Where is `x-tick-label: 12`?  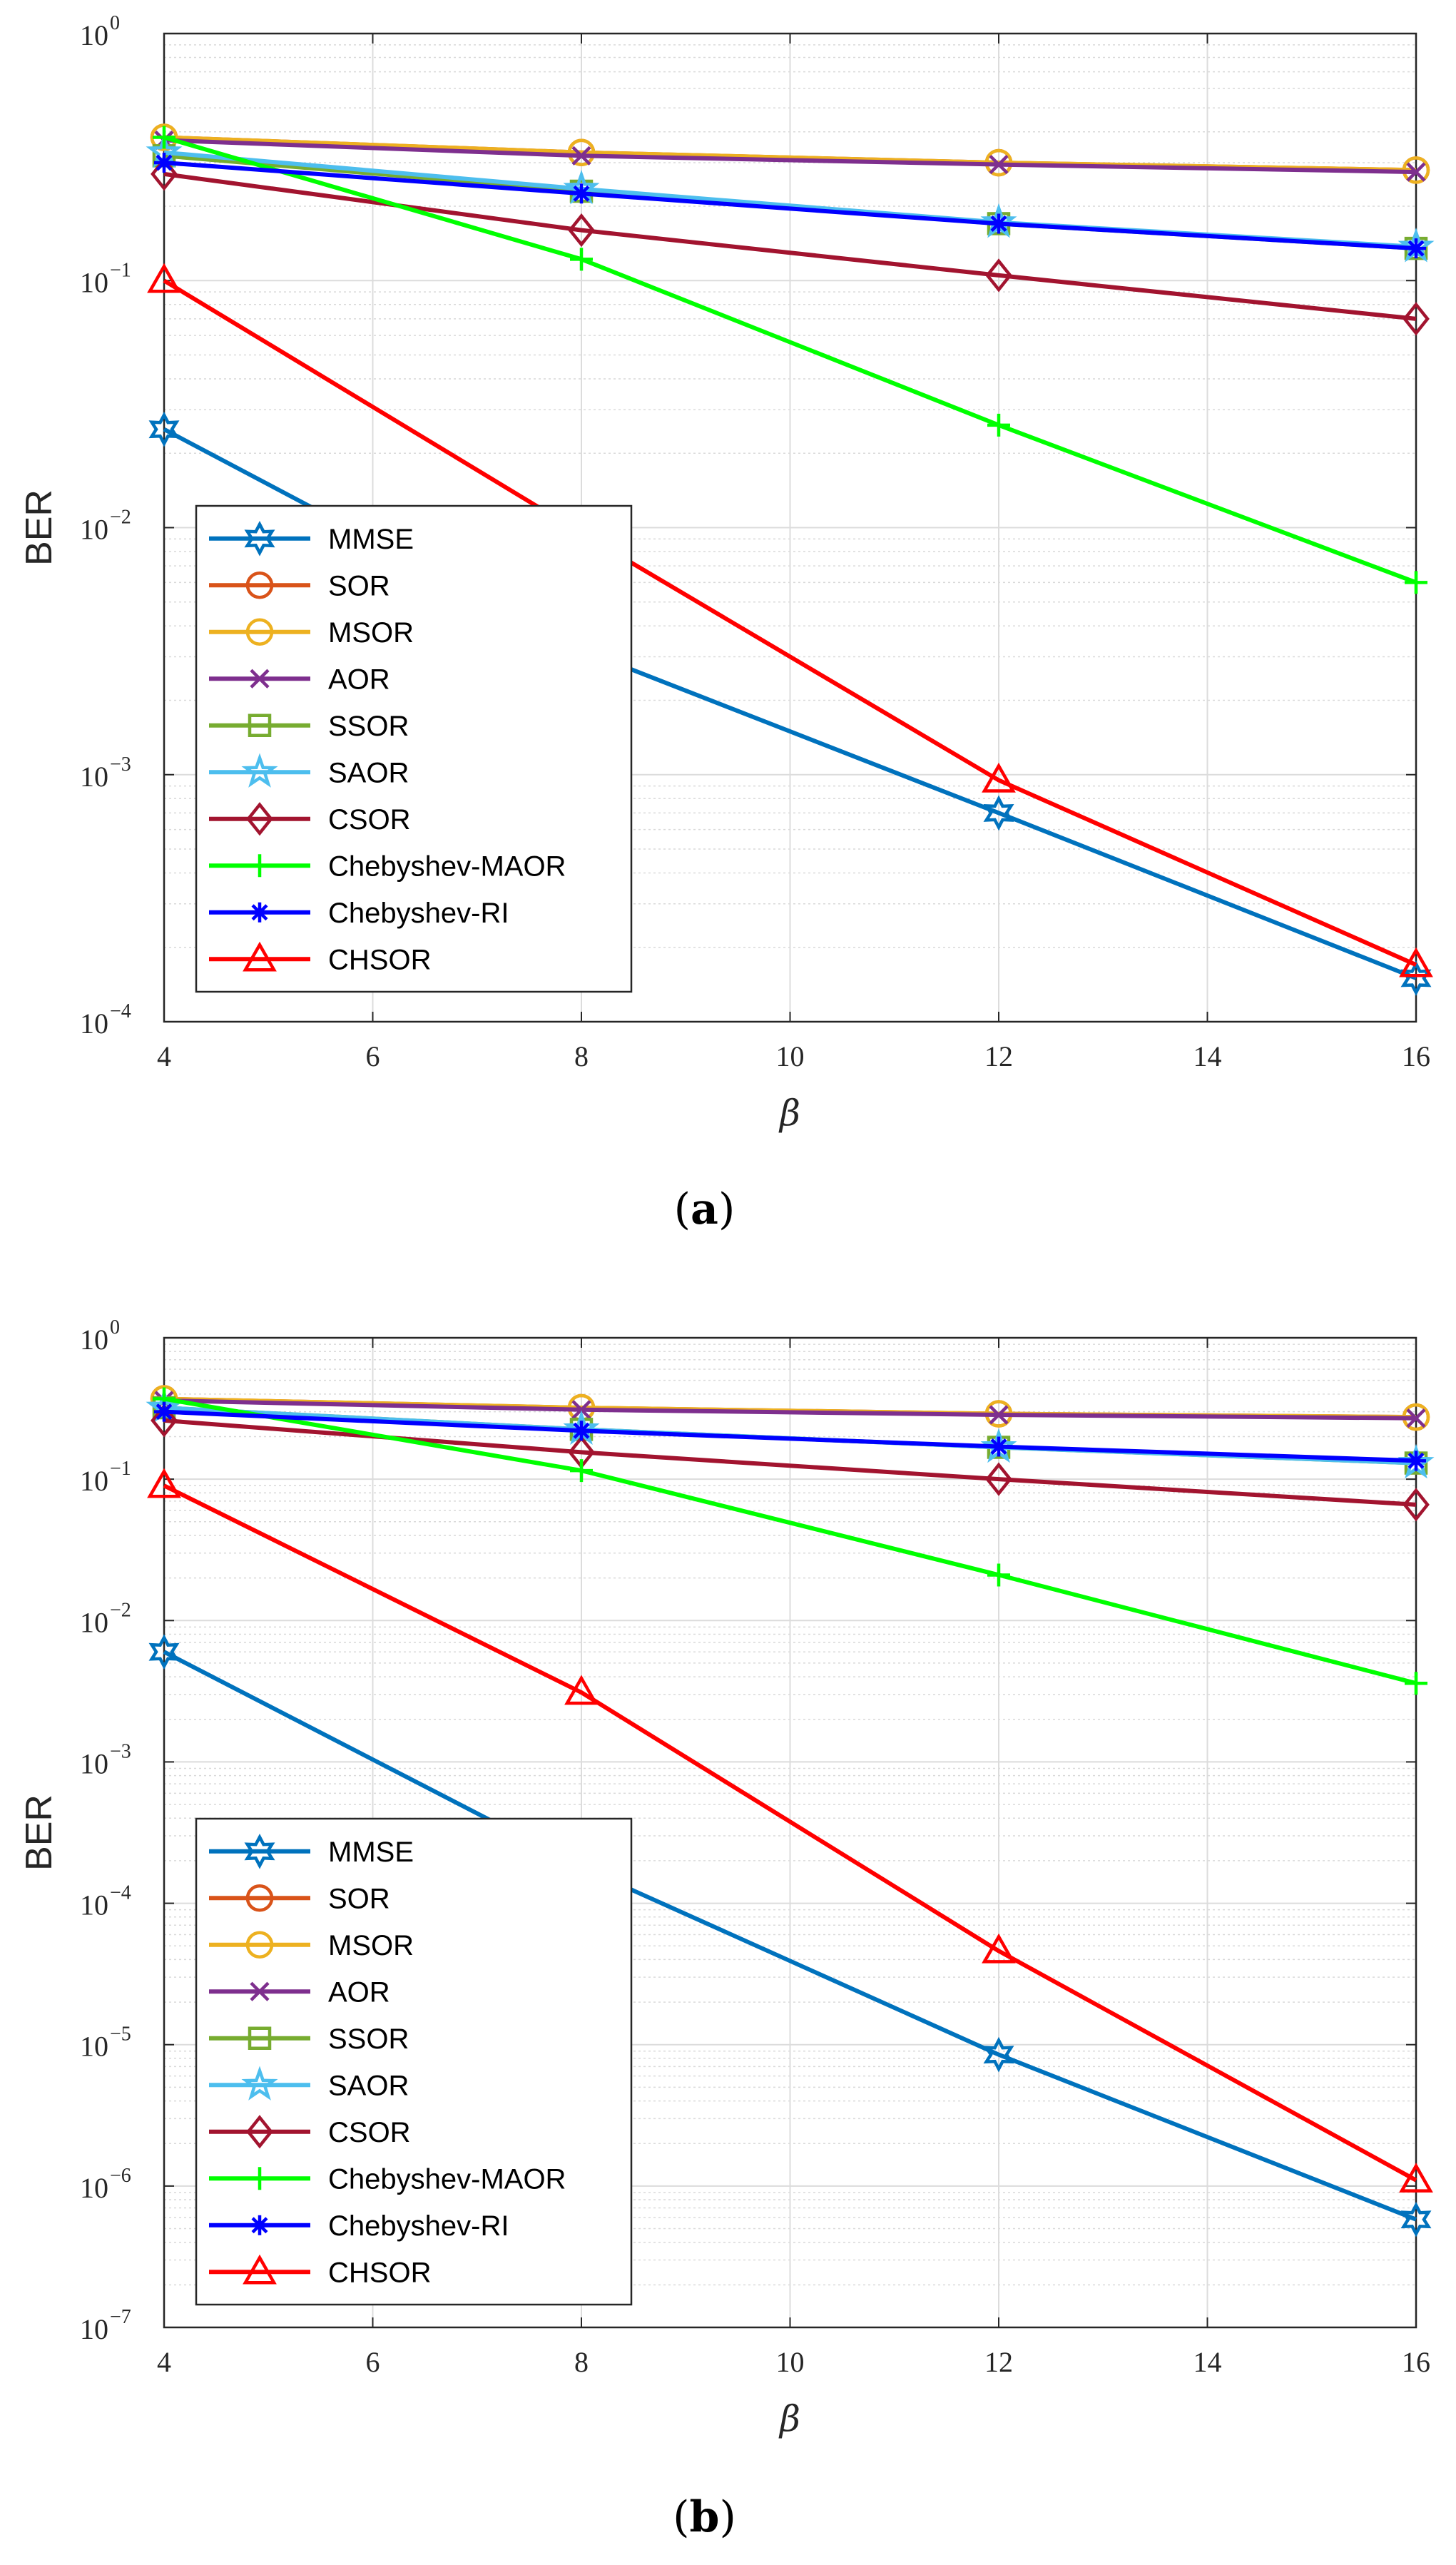 x-tick-label: 12 is located at coordinates (998, 2362).